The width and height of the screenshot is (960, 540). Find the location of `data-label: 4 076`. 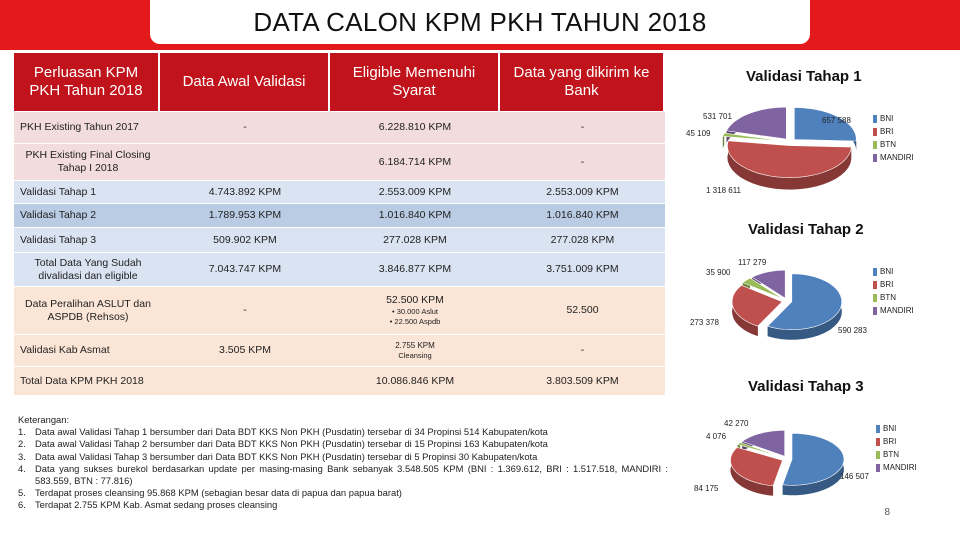

data-label: 4 076 is located at coordinates (716, 436).